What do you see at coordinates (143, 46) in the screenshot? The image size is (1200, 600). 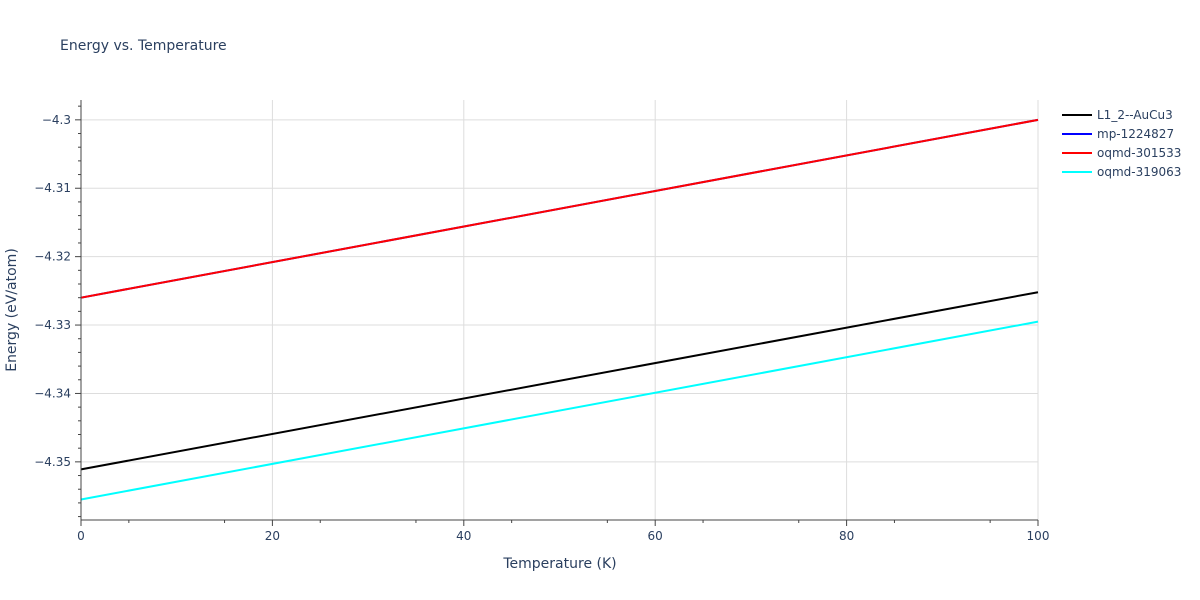 I see `chart-title: Energy vs. Temperature` at bounding box center [143, 46].